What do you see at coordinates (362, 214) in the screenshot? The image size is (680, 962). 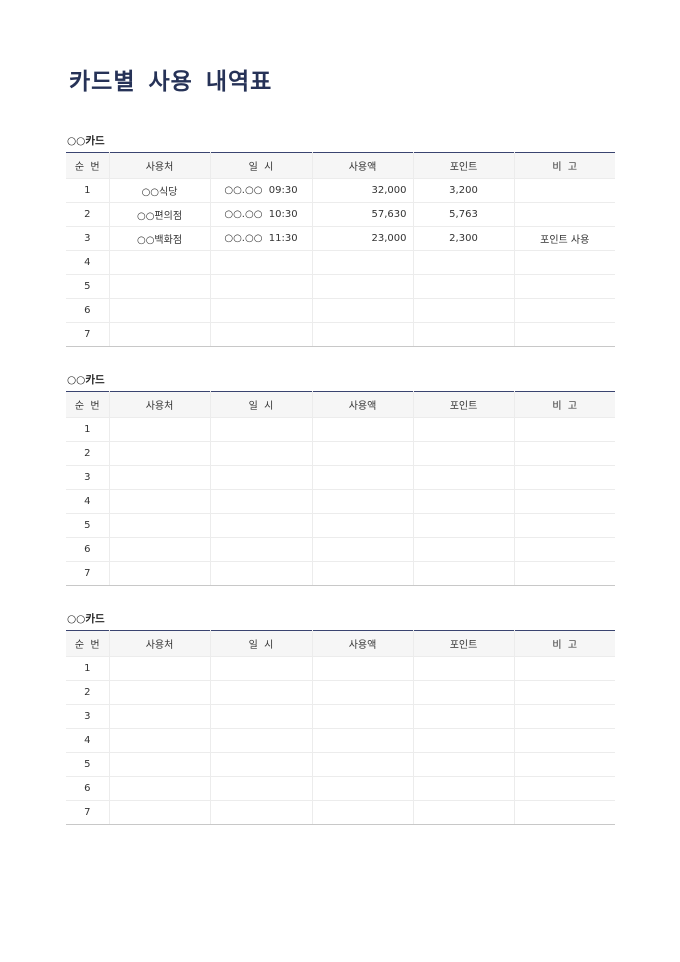 I see `table-cell: 57,630` at bounding box center [362, 214].